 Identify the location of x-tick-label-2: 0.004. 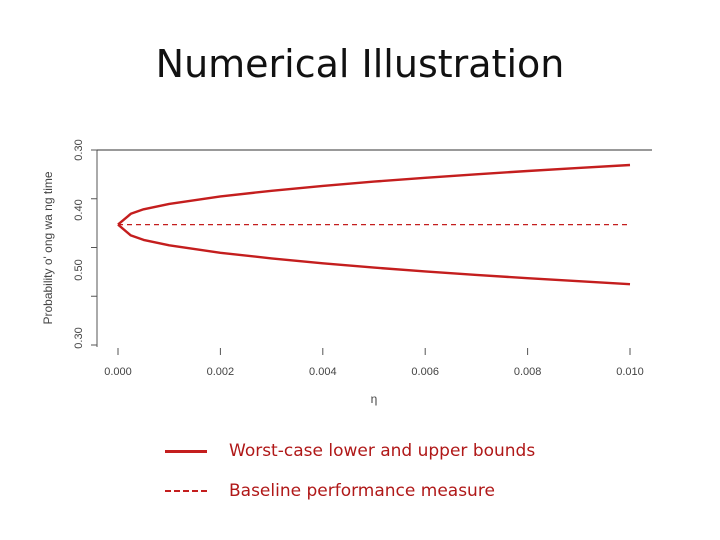
(323, 372).